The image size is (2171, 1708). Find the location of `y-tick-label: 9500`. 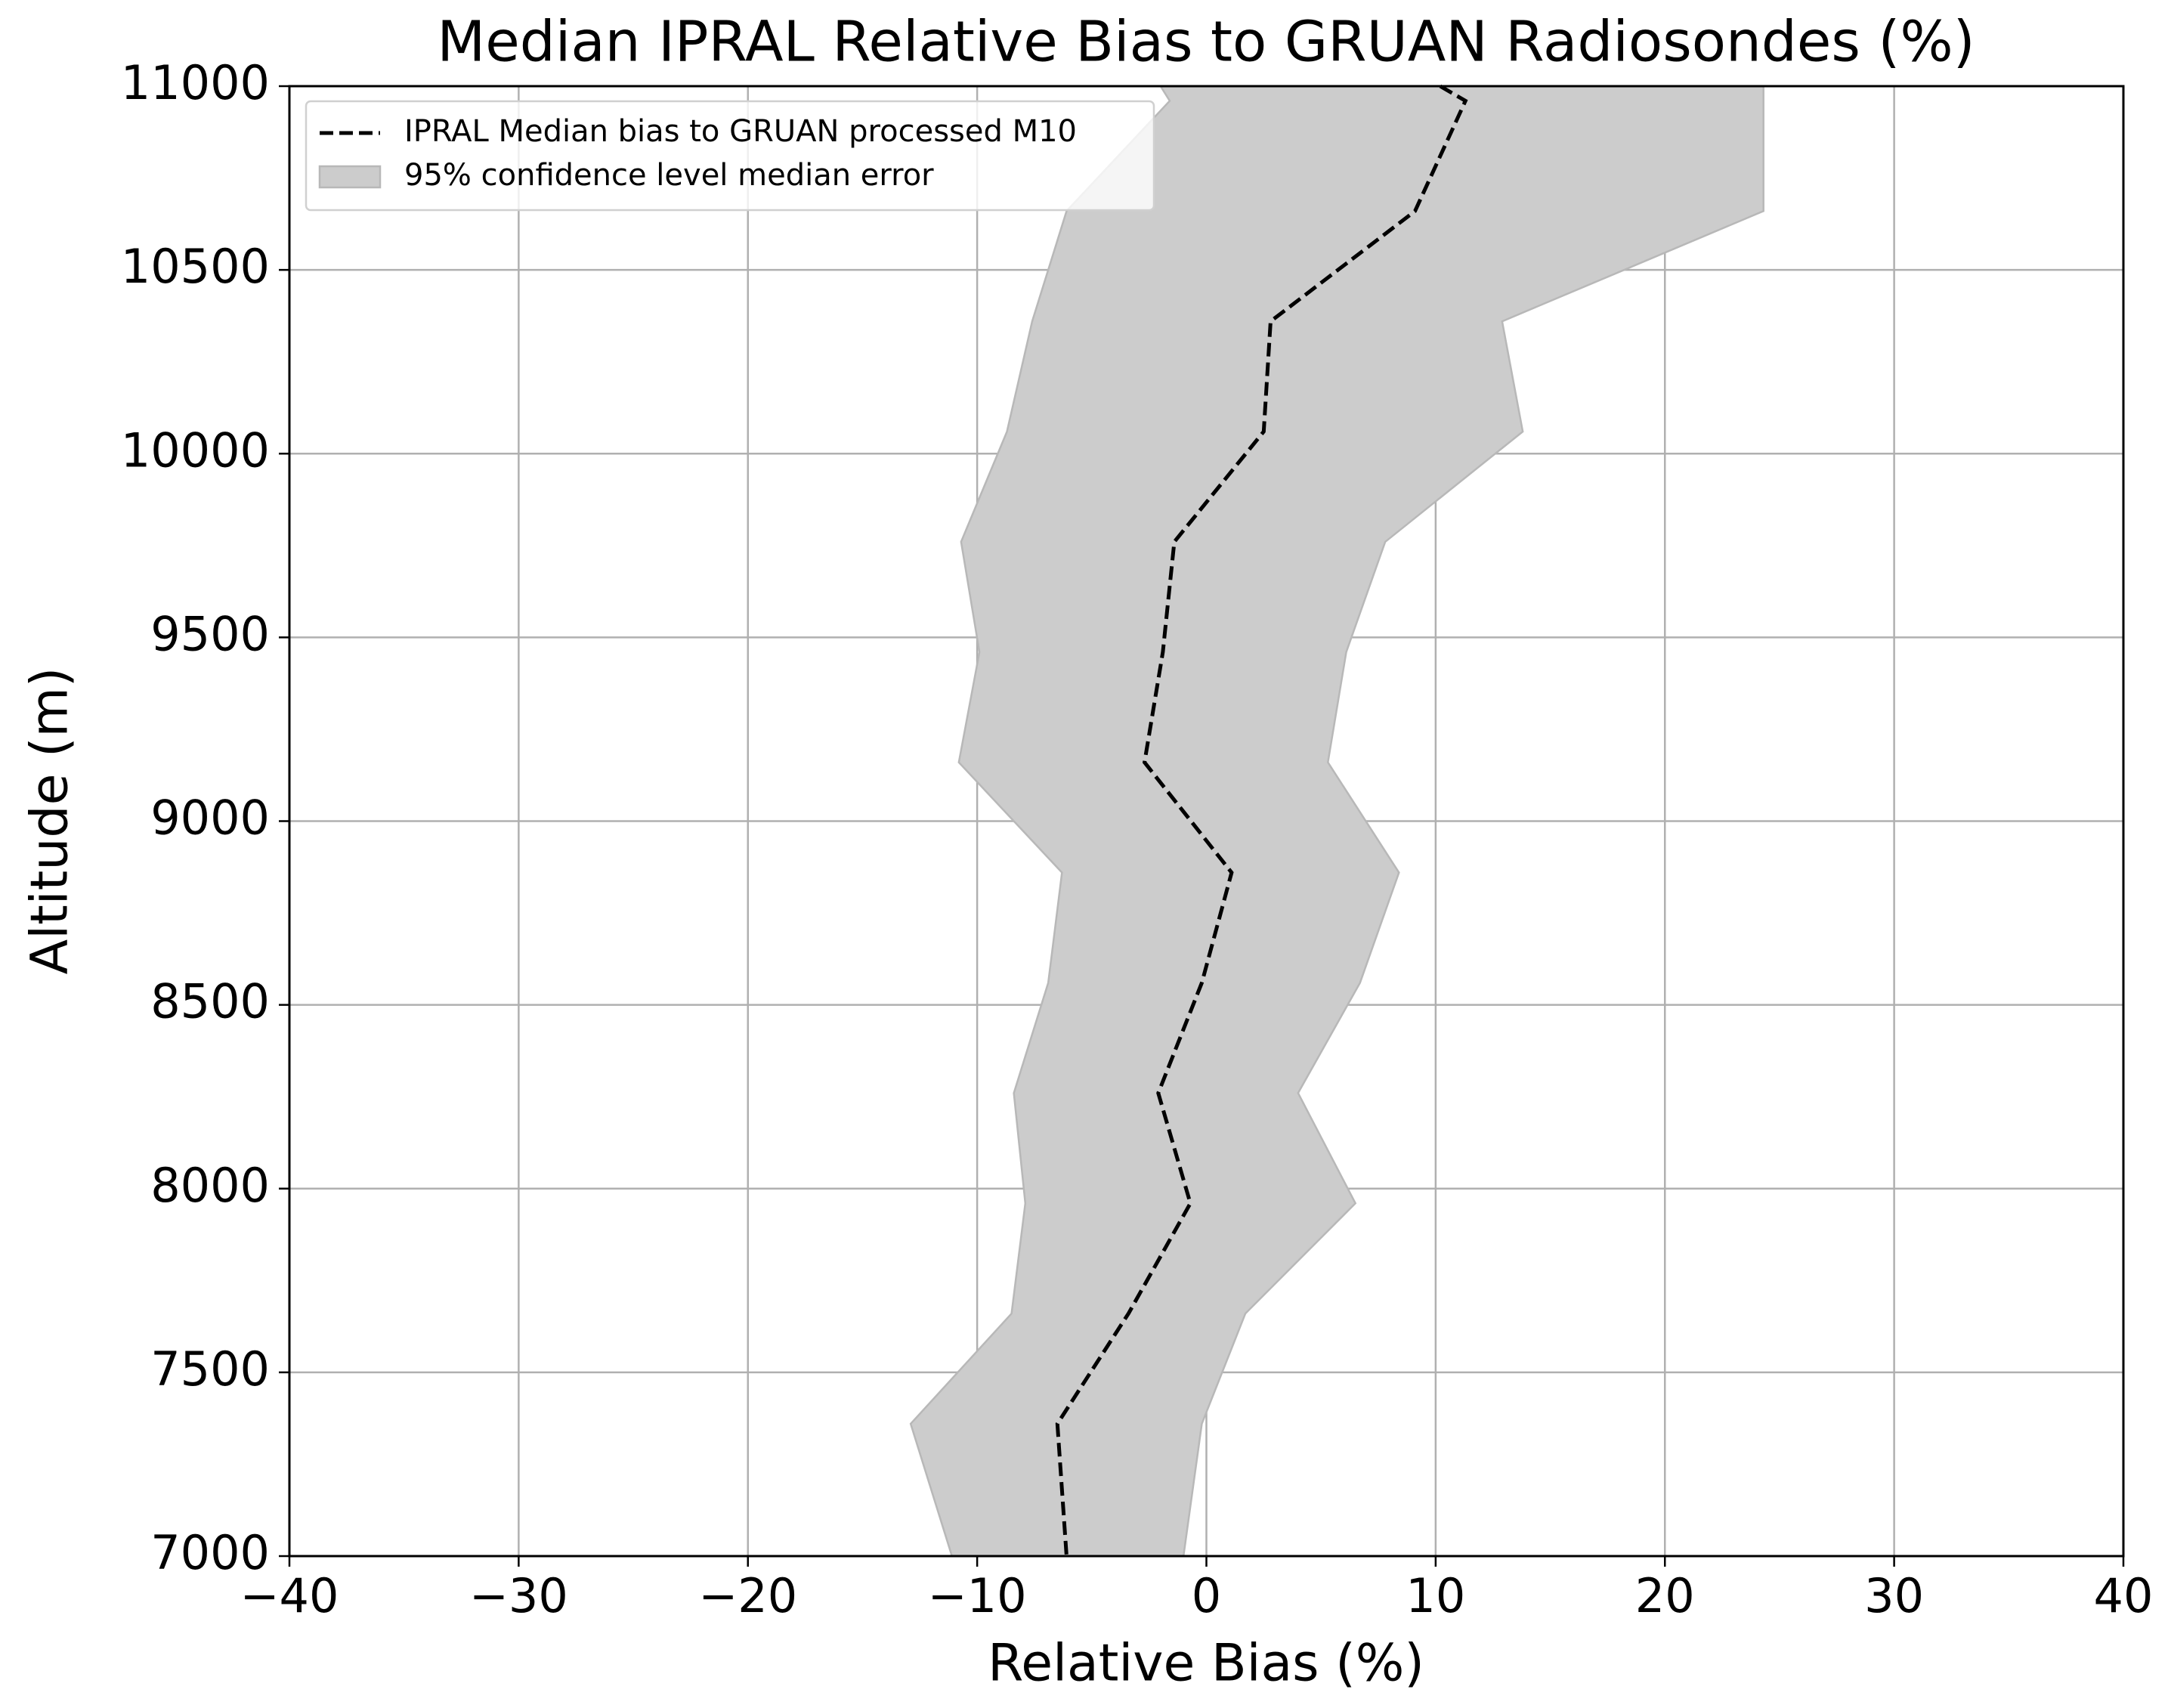

y-tick-label: 9500 is located at coordinates (210, 633).